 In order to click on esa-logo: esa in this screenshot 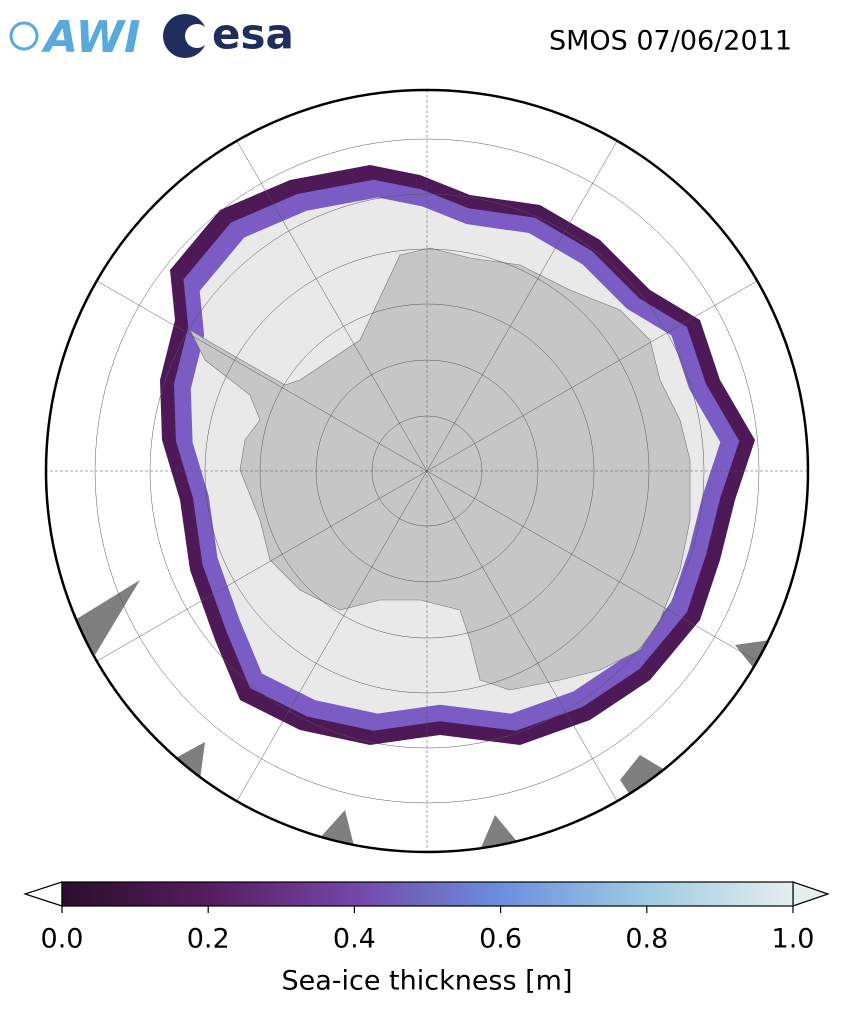, I will do `click(228, 34)`.